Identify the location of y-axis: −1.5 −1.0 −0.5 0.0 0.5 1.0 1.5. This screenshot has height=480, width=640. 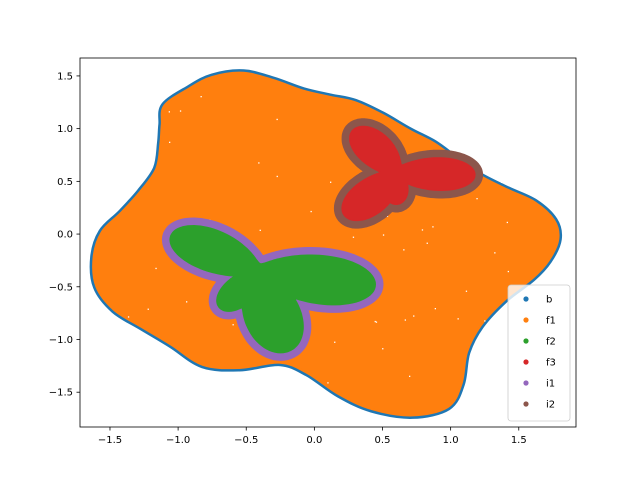
(64, 235).